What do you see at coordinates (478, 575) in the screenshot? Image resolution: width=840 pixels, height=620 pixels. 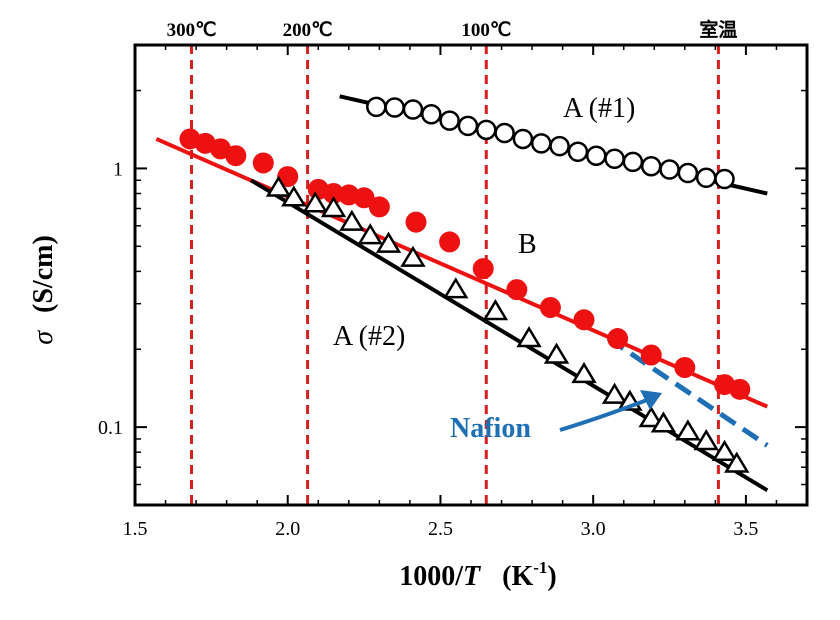 I see `x-axis-label: 1000/T (K-1)` at bounding box center [478, 575].